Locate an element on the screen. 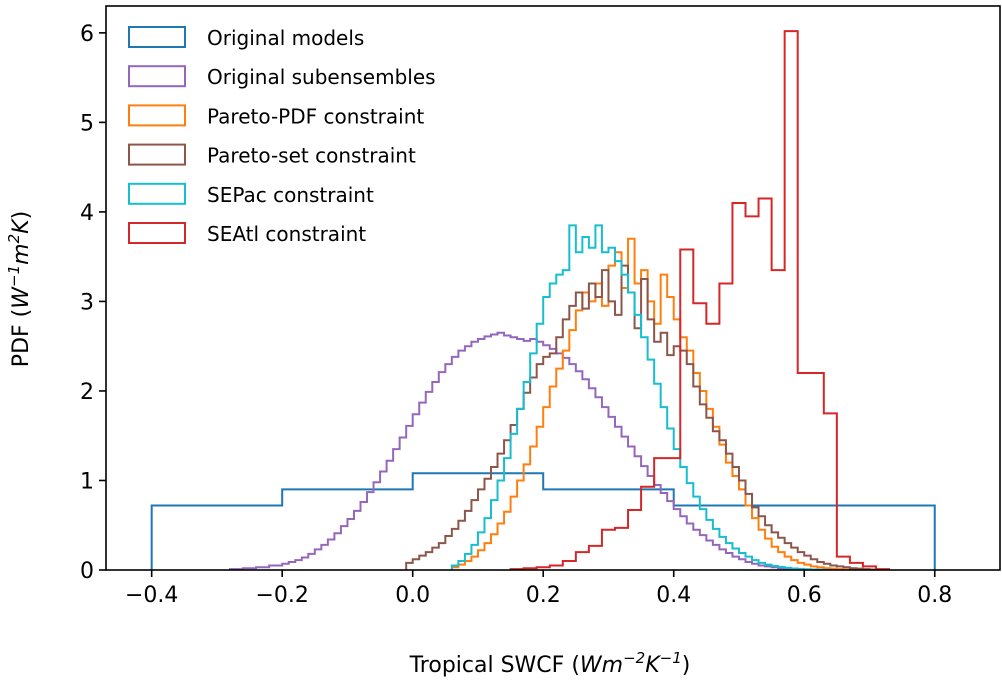  legend-label: Original subensembles is located at coordinates (321, 77).